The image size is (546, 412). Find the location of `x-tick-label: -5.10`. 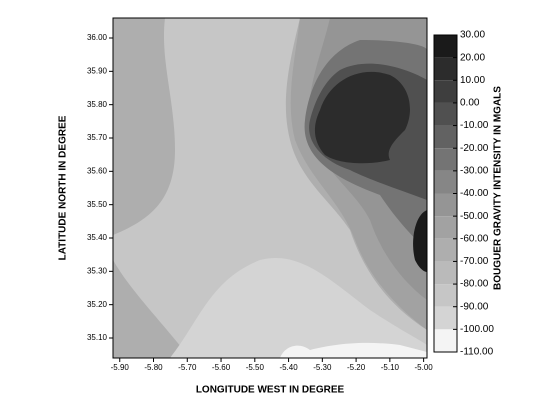

x-tick-label: -5.10 is located at coordinates (390, 367).